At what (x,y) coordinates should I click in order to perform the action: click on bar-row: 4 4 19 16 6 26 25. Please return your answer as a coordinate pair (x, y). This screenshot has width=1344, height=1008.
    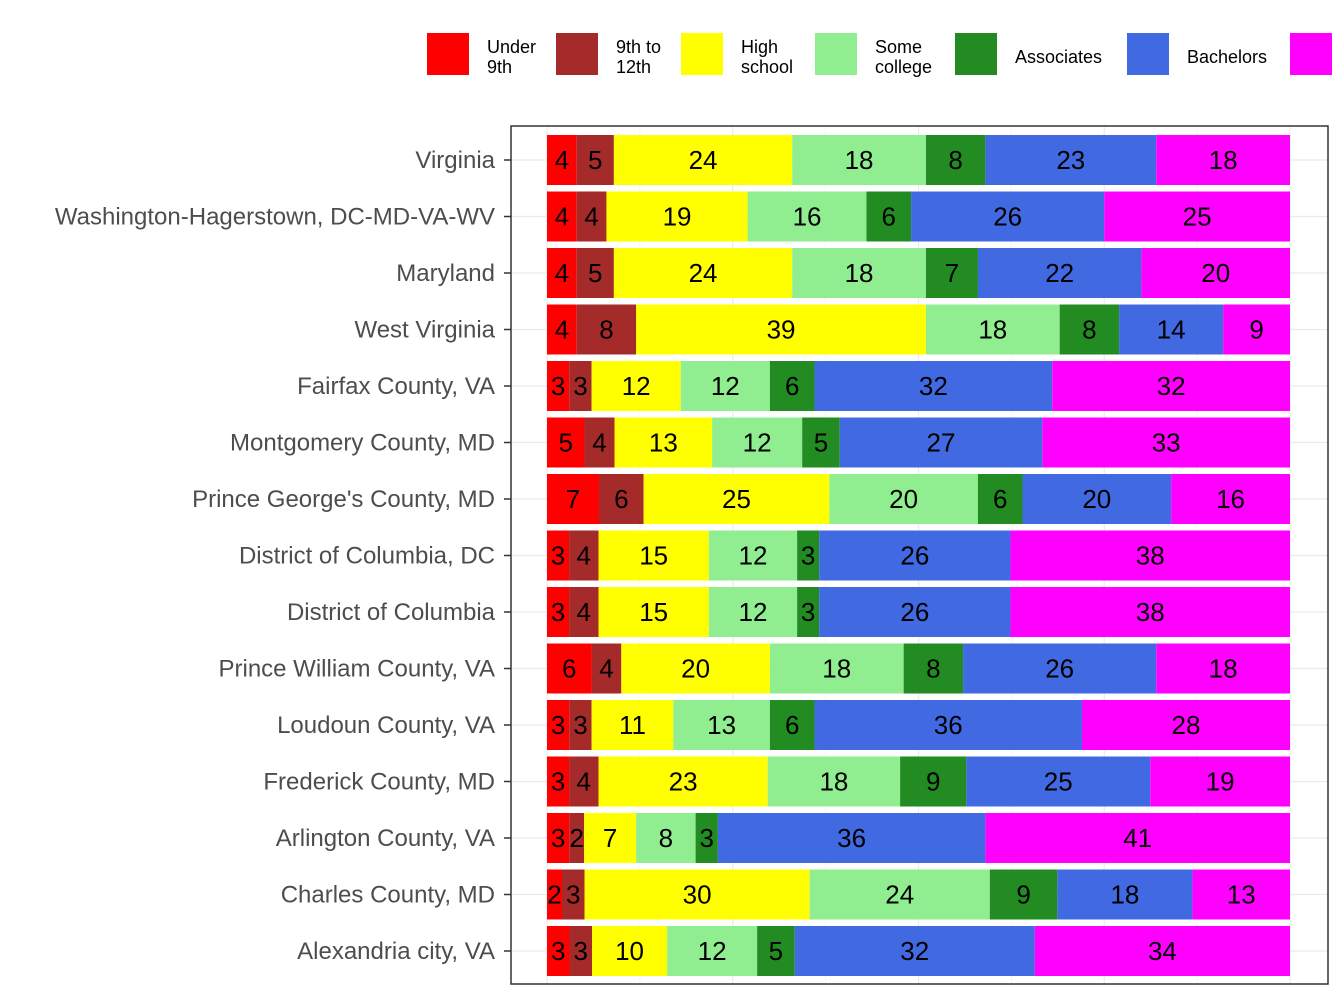
    Looking at the image, I should click on (918, 216).